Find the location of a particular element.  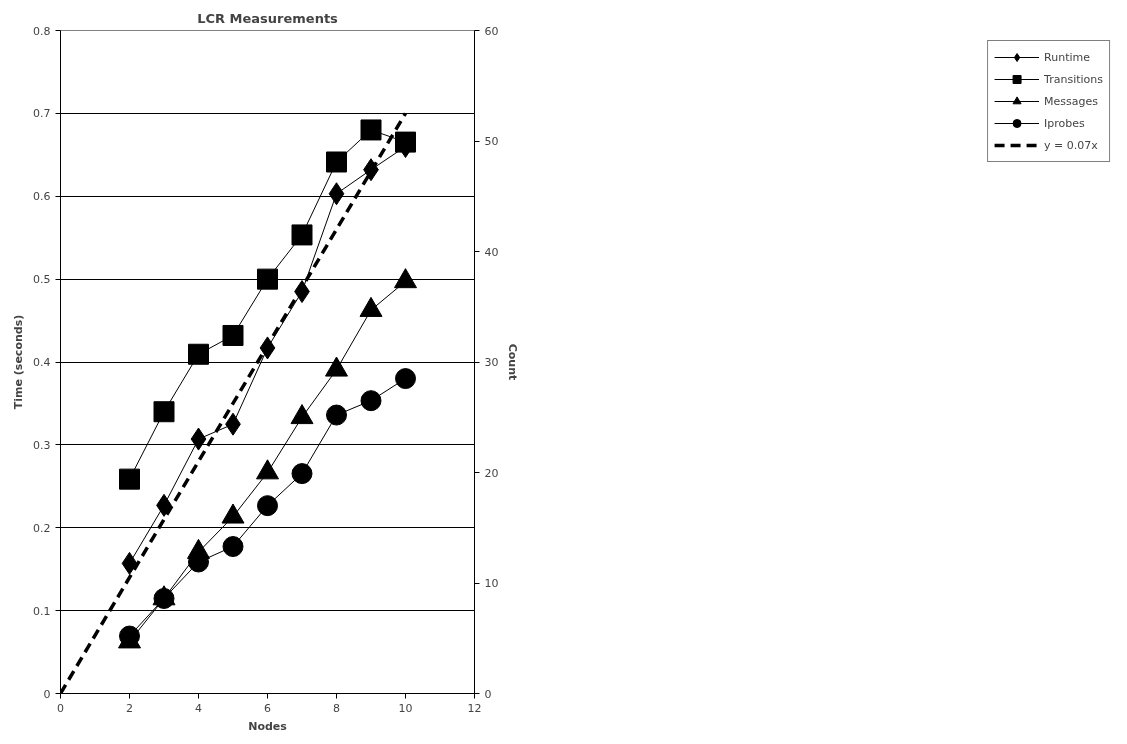

x-axis-title: Nodes is located at coordinates (268, 726).